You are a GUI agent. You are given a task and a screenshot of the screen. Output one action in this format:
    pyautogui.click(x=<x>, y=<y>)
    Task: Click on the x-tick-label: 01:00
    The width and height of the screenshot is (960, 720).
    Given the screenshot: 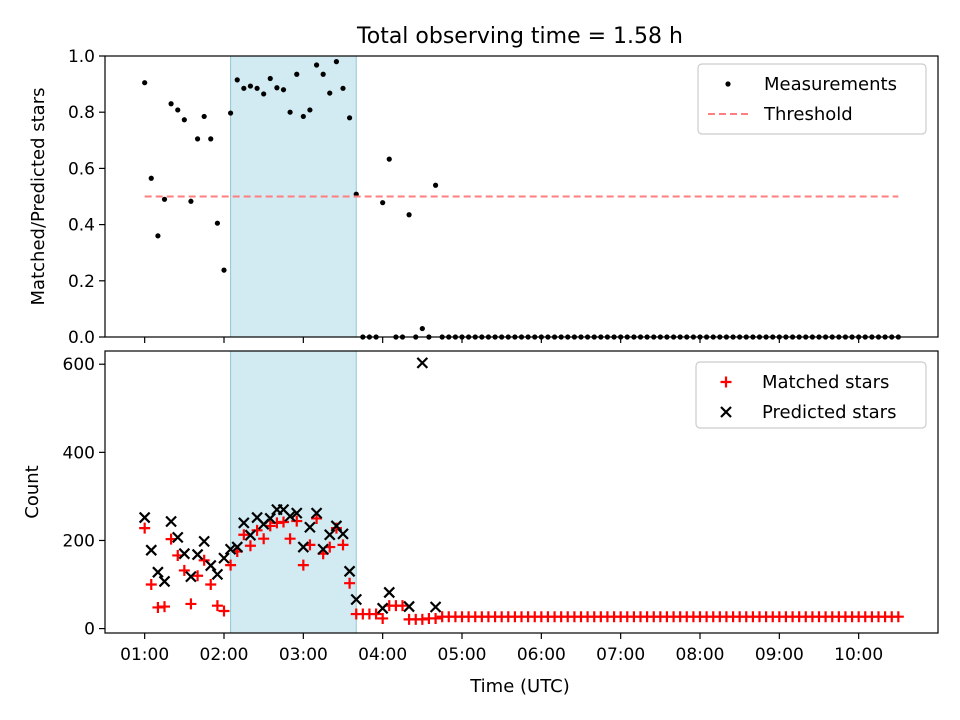 What is the action you would take?
    pyautogui.click(x=144, y=655)
    